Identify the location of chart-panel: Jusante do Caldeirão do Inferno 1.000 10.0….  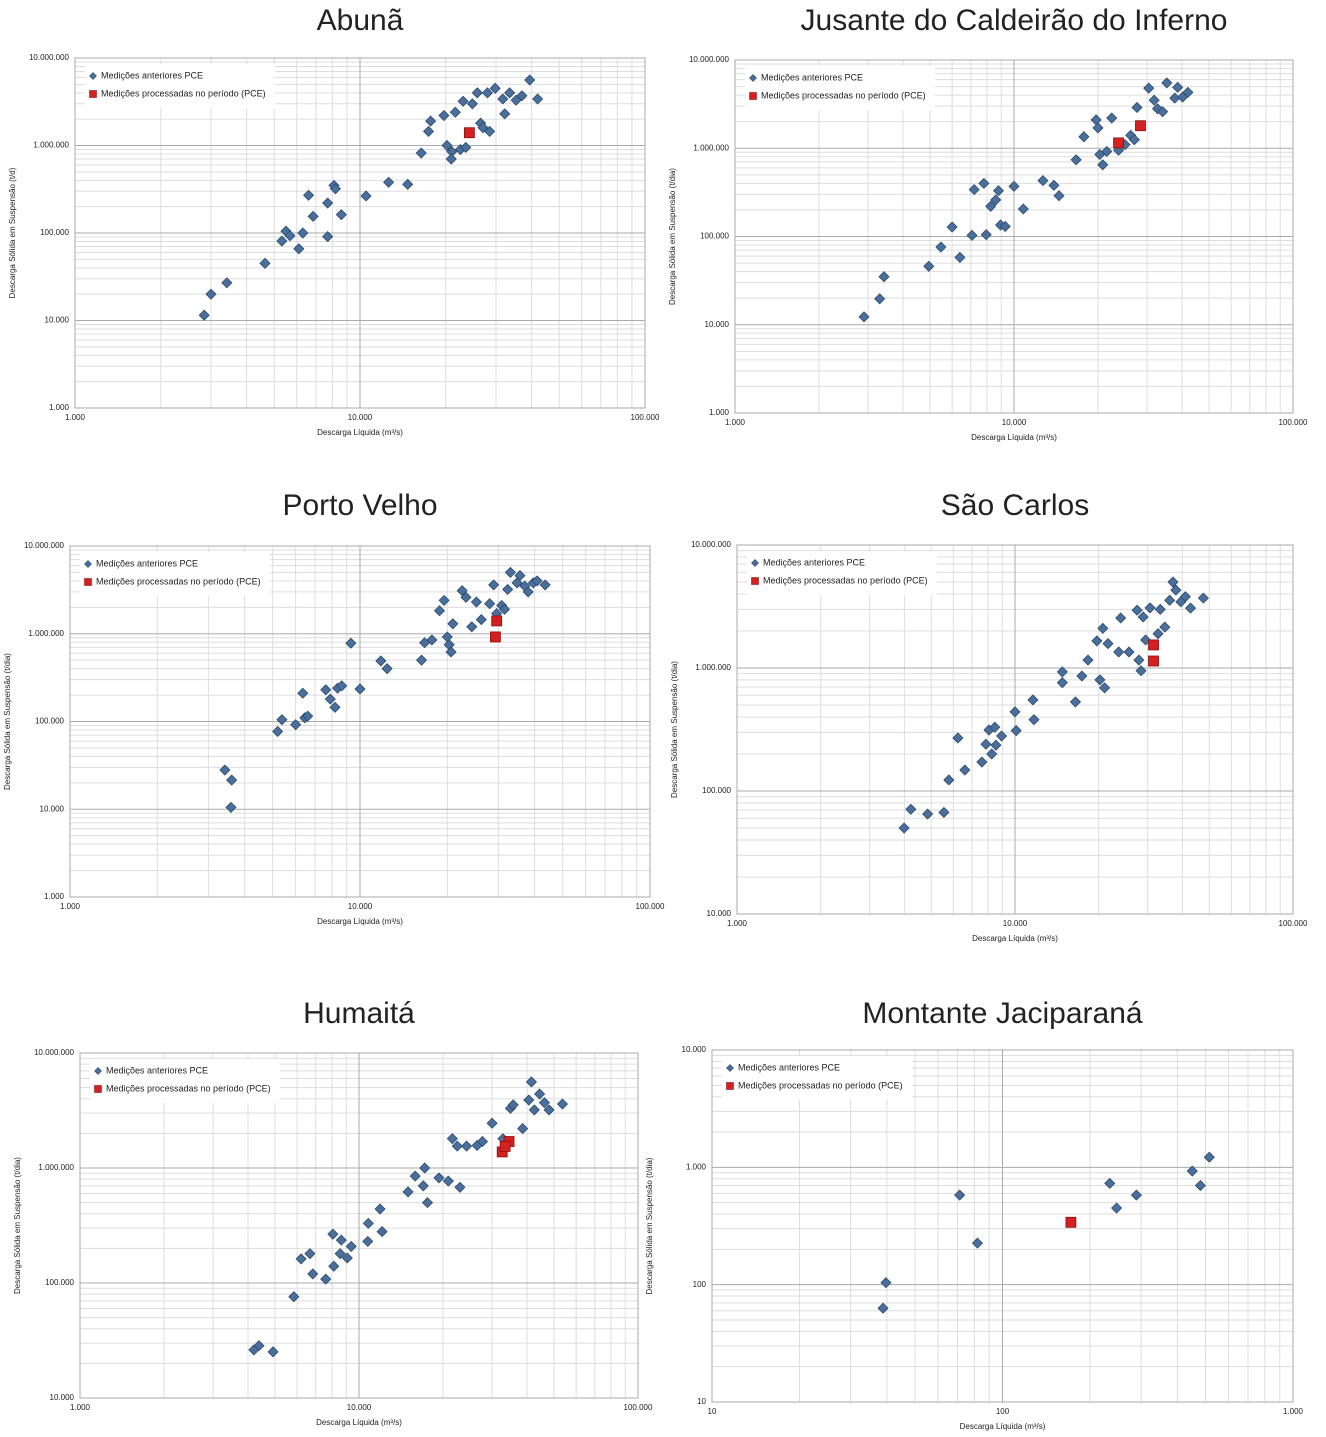
(988, 223).